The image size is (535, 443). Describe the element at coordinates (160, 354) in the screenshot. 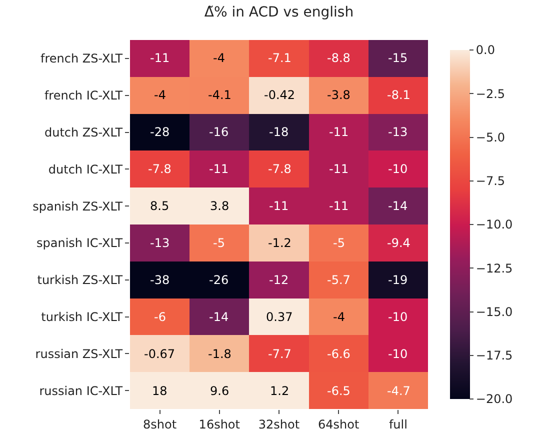

I see `data-label: -0.67` at that location.